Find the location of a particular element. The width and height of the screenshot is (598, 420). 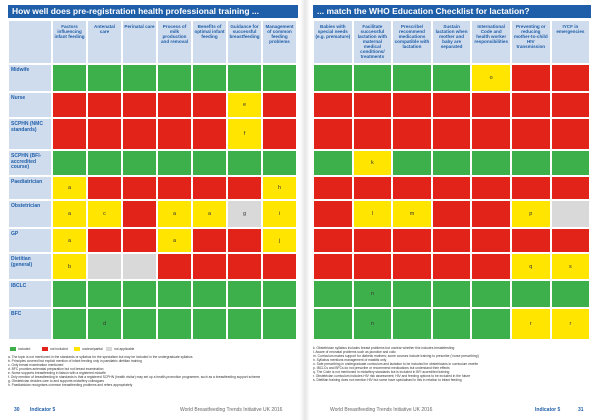

section: Indicator 5 is located at coordinates (43, 410).